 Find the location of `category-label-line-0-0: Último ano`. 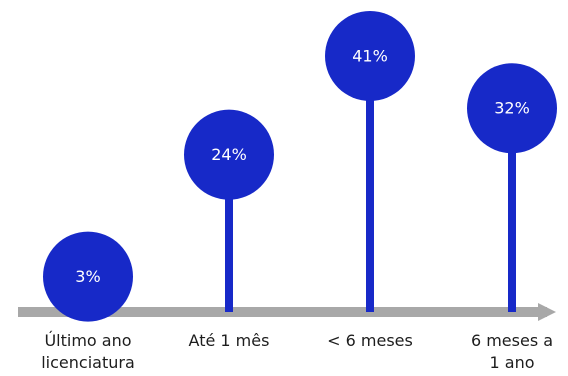

category-label-line-0-0: Último ano is located at coordinates (87, 340).